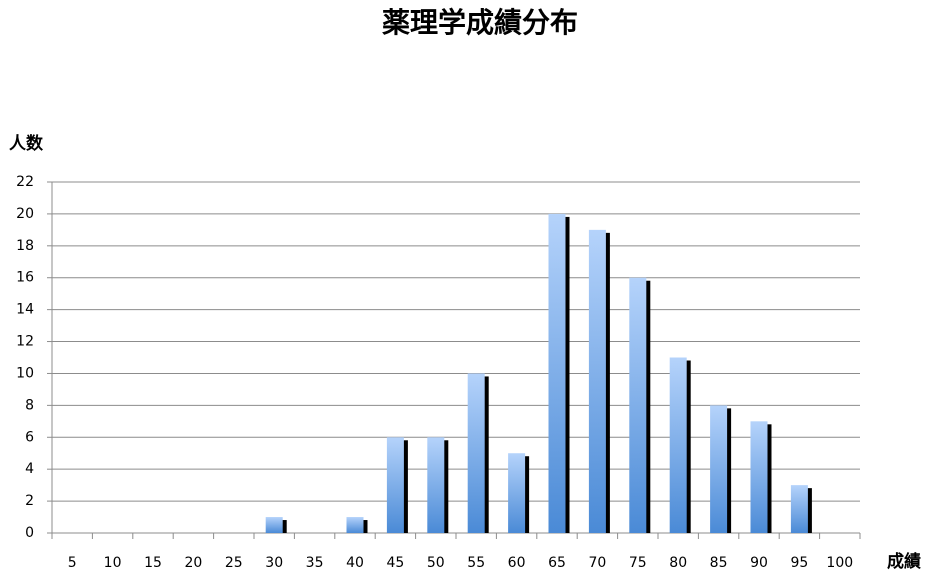 The image size is (932, 585). Describe the element at coordinates (678, 563) in the screenshot. I see `x-tick-label: 80` at that location.